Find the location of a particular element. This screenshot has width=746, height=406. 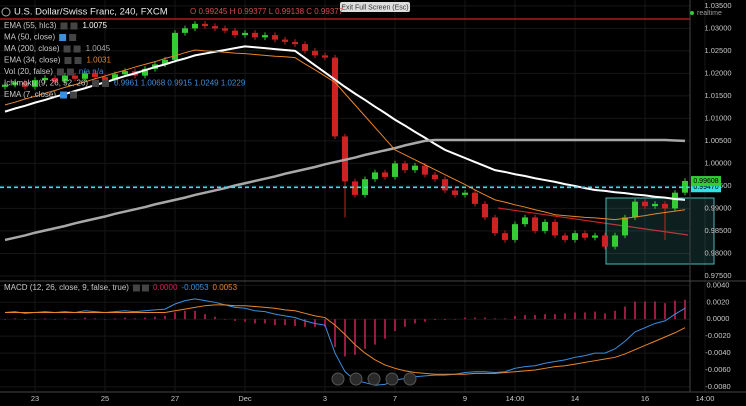

forward-button is located at coordinates (392, 379).